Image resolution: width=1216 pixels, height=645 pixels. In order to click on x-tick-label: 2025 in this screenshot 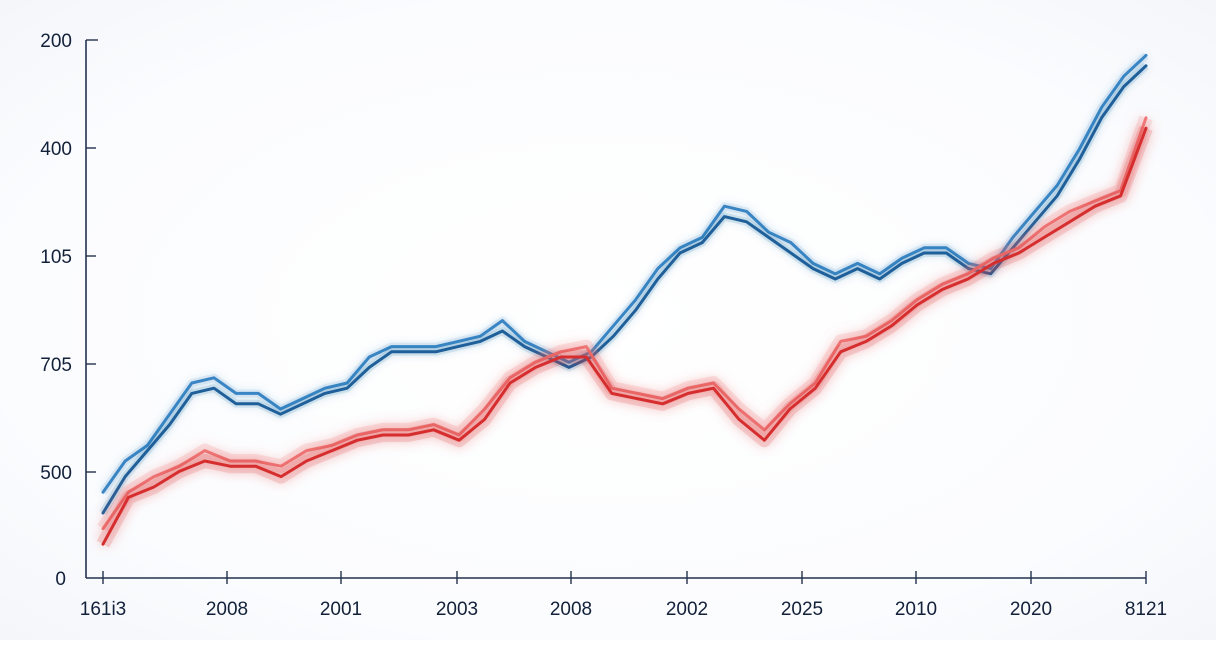, I will do `click(802, 609)`.